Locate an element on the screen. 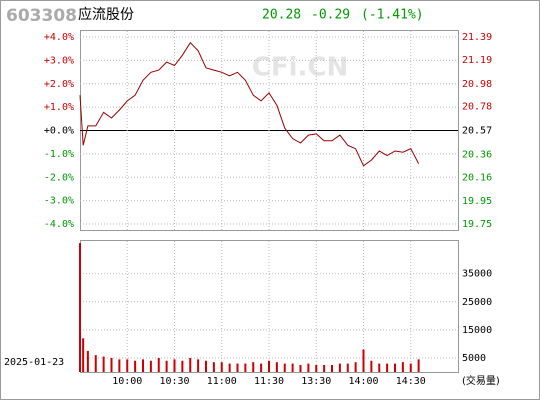 Image resolution: width=540 pixels, height=404 pixels. y-tick-label: 20.16 is located at coordinates (477, 177).